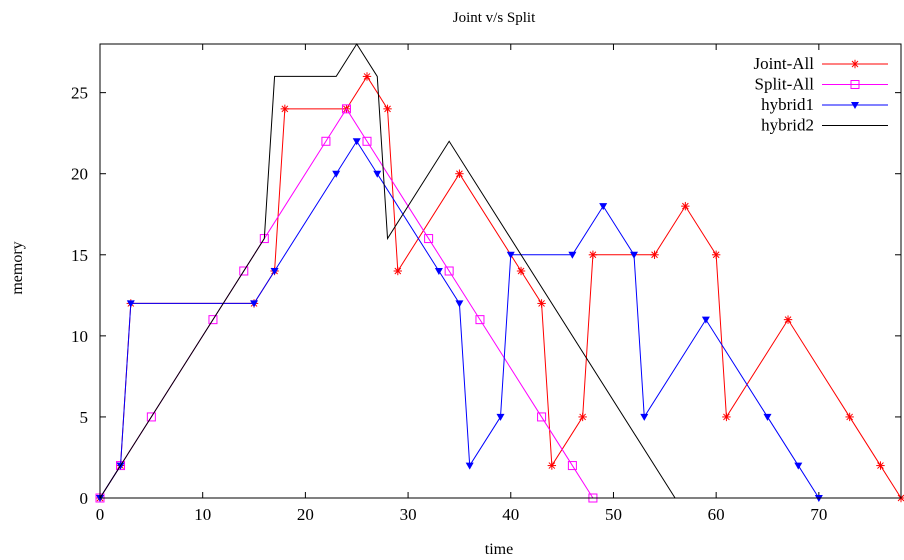 This screenshot has width=904, height=560. Describe the element at coordinates (787, 104) in the screenshot. I see `legend-label-hybrid1: hybrid1` at that location.